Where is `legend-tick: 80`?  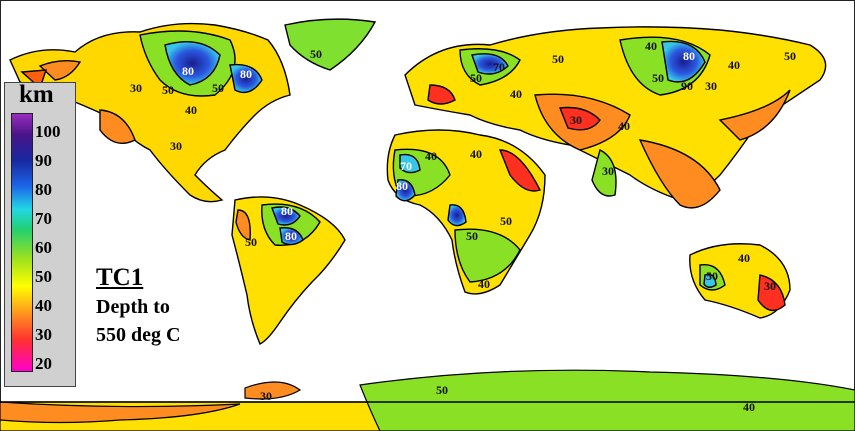 legend-tick: 80 is located at coordinates (43, 189).